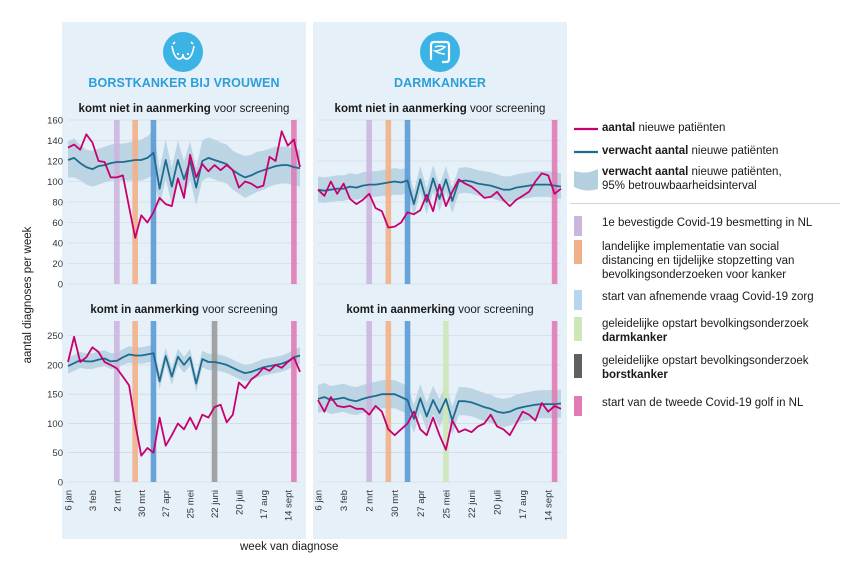 The width and height of the screenshot is (850, 567). I want to click on legend-rest-line2: 95% betrouwbaarheidsinterval, so click(679, 186).